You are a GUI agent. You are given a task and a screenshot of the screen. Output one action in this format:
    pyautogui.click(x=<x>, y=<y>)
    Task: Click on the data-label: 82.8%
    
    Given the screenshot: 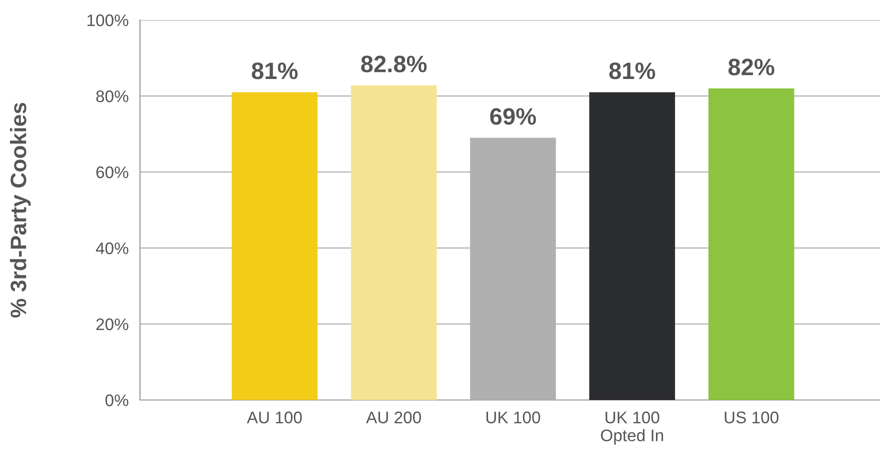 What is the action you would take?
    pyautogui.click(x=394, y=64)
    